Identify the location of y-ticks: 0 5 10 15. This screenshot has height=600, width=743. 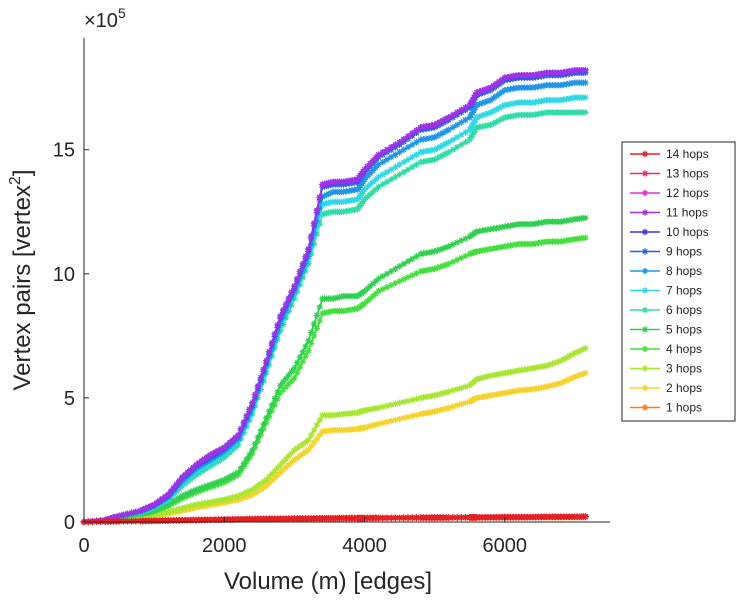
(71, 337).